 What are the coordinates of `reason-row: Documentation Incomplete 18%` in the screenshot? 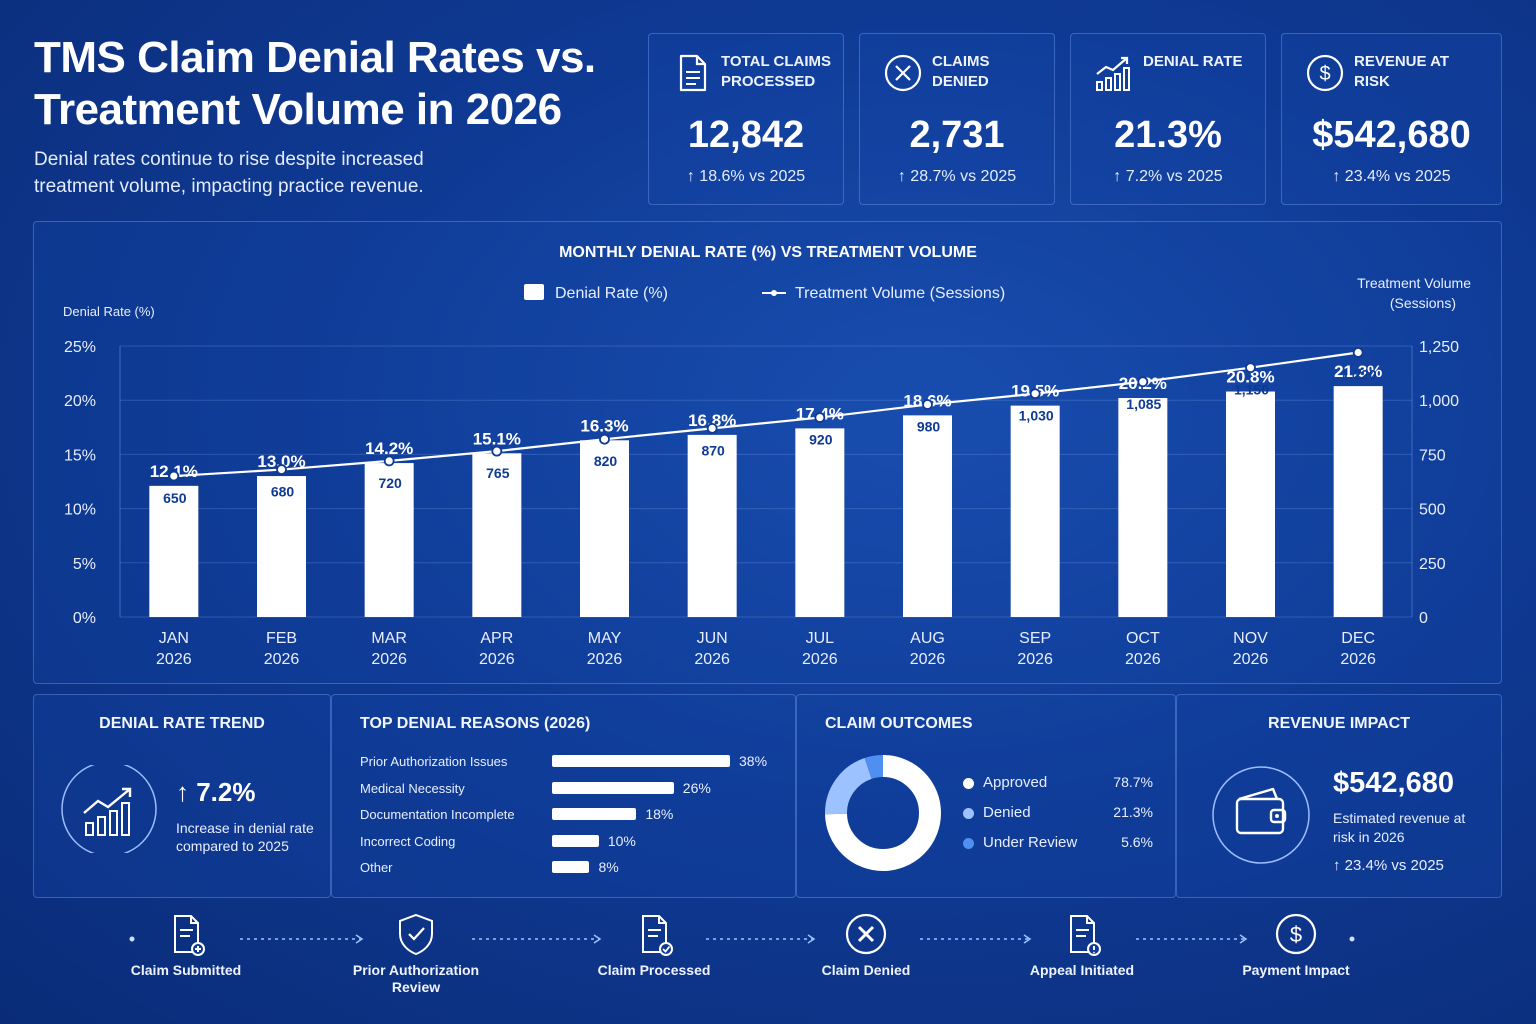 It's located at (580, 815).